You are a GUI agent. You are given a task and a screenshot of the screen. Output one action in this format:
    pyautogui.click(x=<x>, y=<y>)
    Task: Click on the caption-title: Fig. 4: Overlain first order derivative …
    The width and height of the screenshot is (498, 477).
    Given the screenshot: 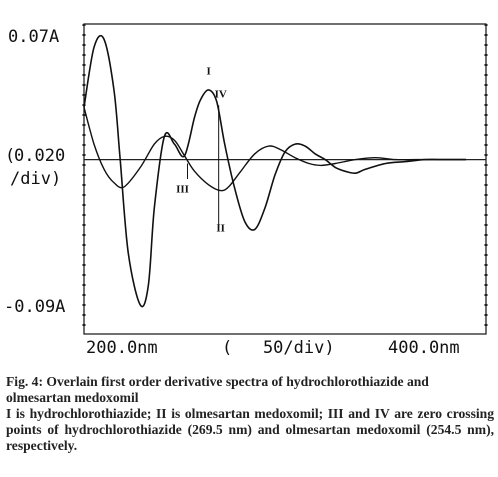 What is the action you would take?
    pyautogui.click(x=217, y=389)
    